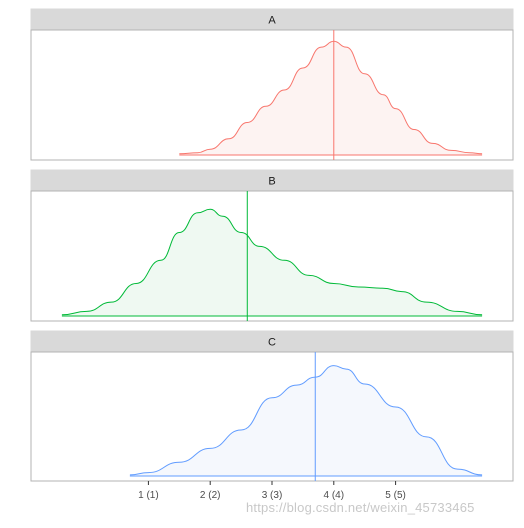  Describe the element at coordinates (395, 495) in the screenshot. I see `x-tick-label: 5 (5)` at that location.